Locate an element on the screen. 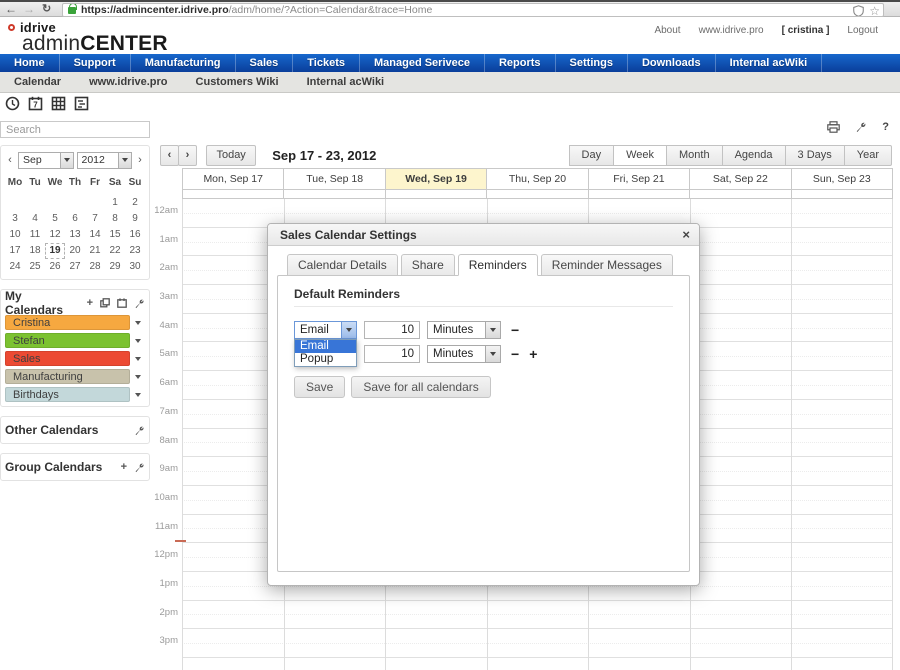 The width and height of the screenshot is (900, 670). view-button: 3 Days is located at coordinates (814, 155).